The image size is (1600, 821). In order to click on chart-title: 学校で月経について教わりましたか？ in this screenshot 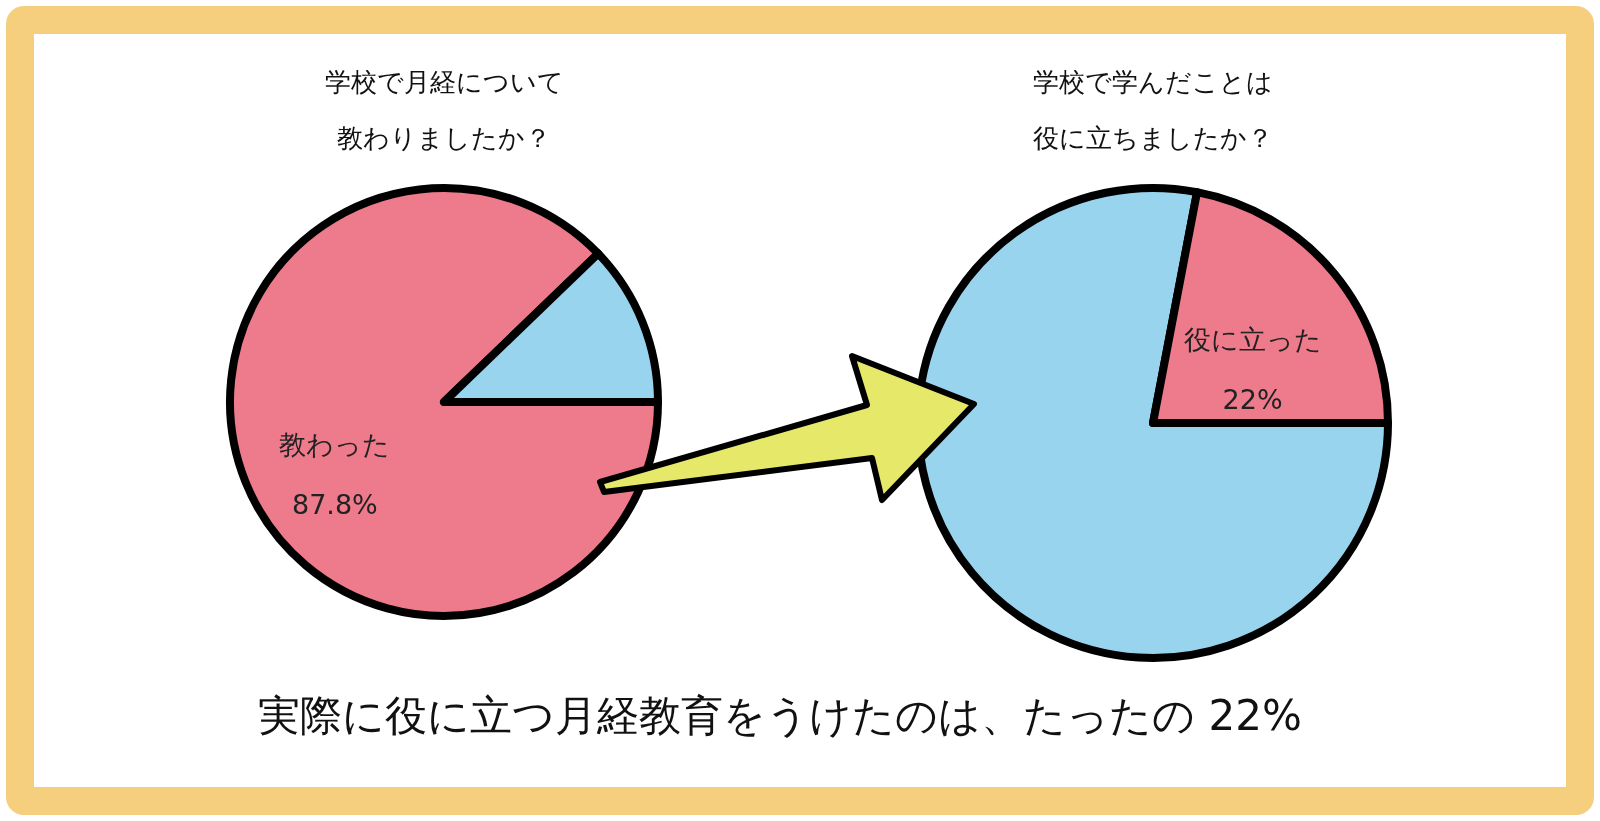, I will do `click(444, 110)`.